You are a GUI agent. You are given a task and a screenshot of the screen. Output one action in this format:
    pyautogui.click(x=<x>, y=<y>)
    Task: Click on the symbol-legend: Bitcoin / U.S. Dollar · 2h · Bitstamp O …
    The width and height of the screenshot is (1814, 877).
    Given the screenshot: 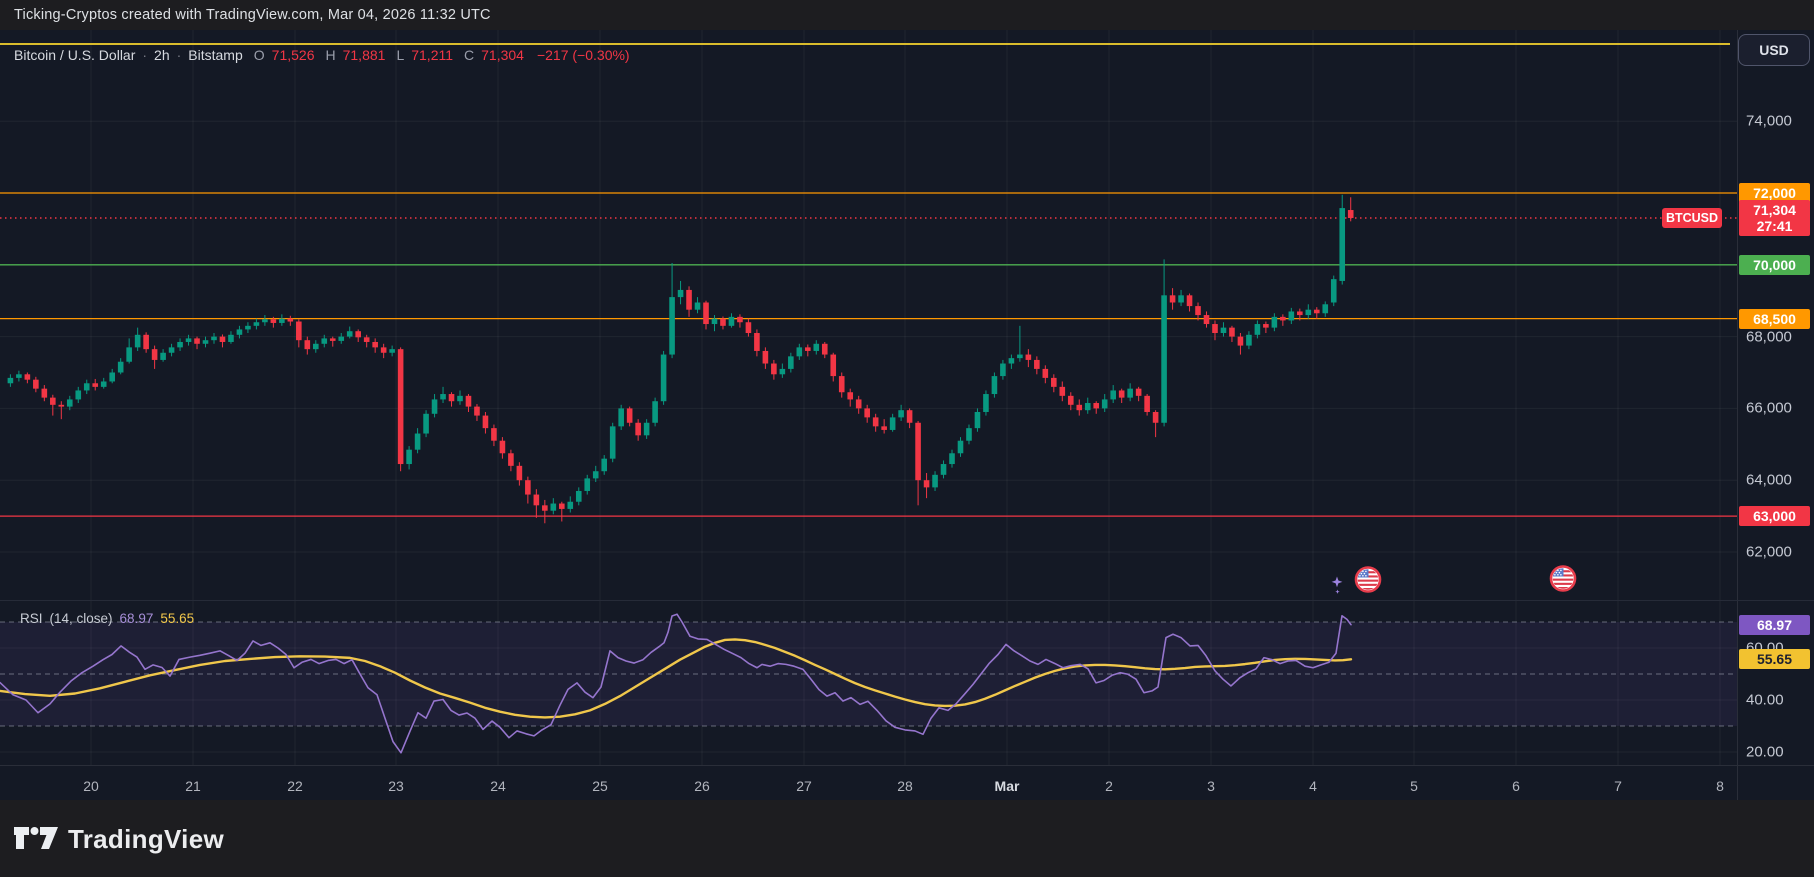 What is the action you would take?
    pyautogui.click(x=322, y=55)
    